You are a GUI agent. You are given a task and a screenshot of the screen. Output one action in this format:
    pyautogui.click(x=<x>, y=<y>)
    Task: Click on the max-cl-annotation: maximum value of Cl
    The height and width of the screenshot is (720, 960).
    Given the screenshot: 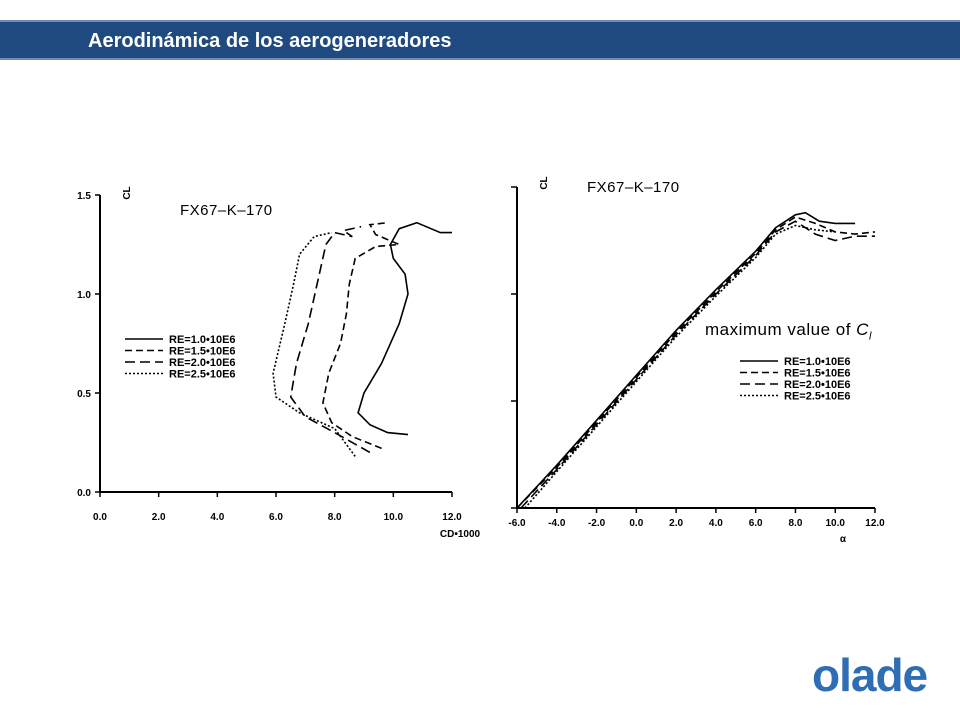 What is the action you would take?
    pyautogui.click(x=788, y=331)
    